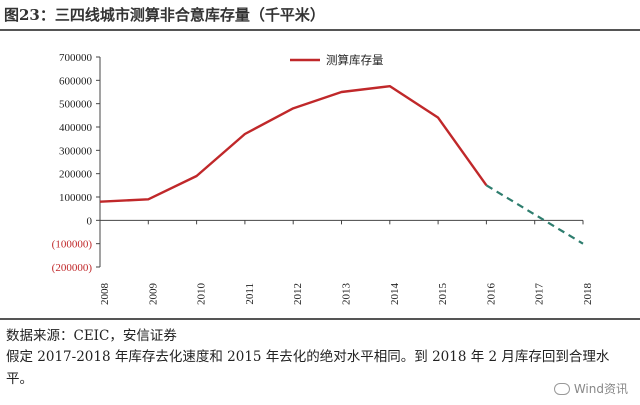  I want to click on x-tick-label: 2011, so click(250, 294).